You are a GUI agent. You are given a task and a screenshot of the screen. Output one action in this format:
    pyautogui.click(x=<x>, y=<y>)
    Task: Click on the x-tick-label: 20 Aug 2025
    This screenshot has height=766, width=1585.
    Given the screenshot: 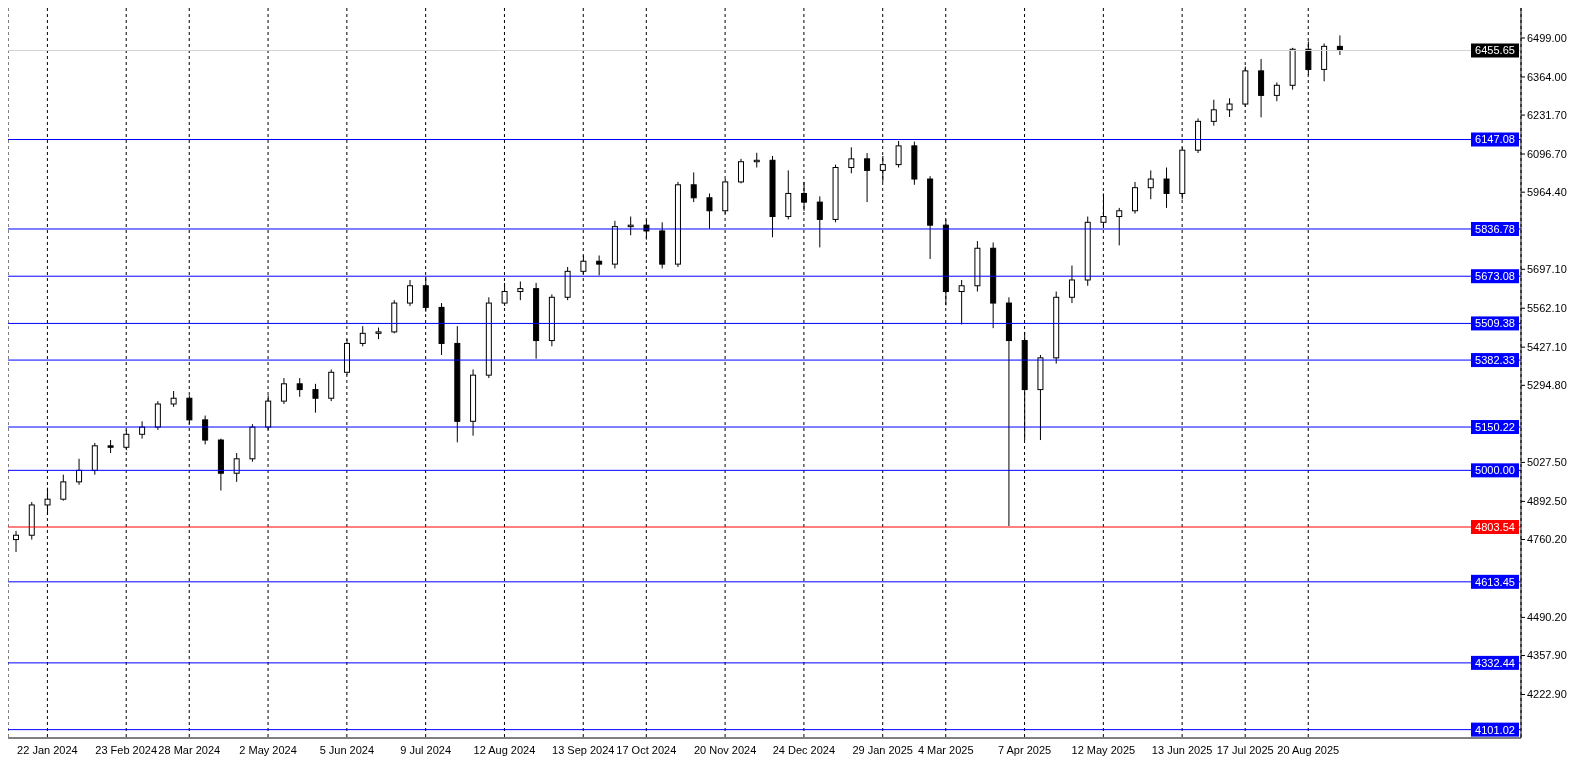 What is the action you would take?
    pyautogui.click(x=1308, y=749)
    